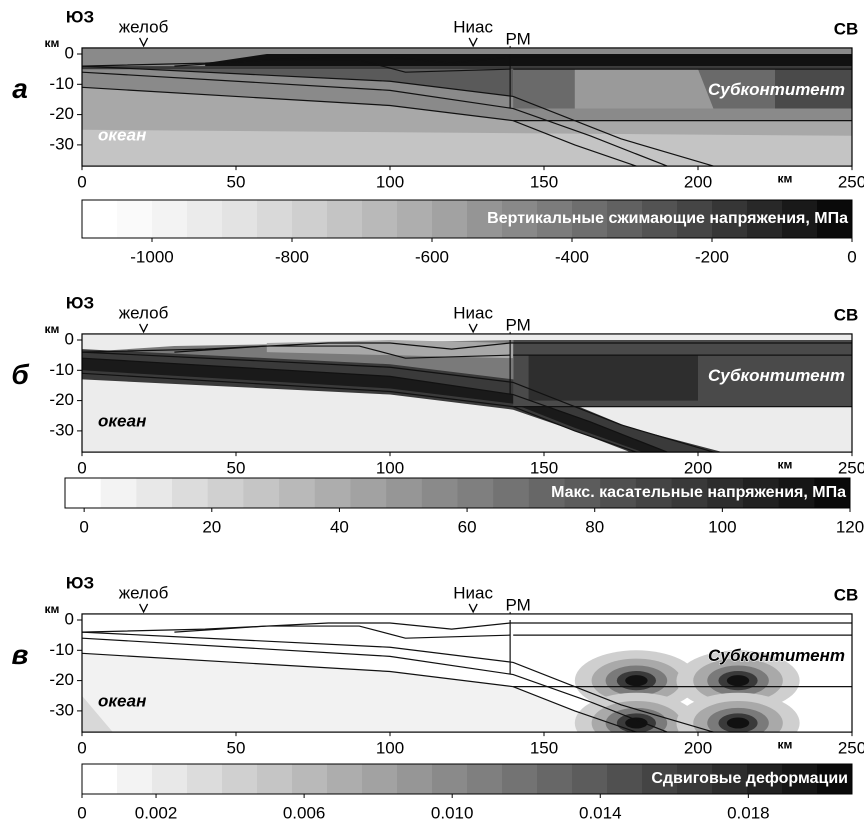  I want to click on colorbar-tick-label: 40, so click(339, 526).